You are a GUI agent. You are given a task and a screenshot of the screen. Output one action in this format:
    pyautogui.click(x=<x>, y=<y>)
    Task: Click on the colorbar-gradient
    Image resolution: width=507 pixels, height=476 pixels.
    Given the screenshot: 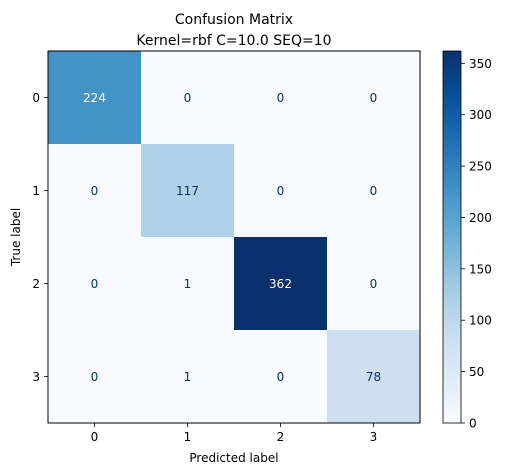 What is the action you would take?
    pyautogui.click(x=452, y=237)
    